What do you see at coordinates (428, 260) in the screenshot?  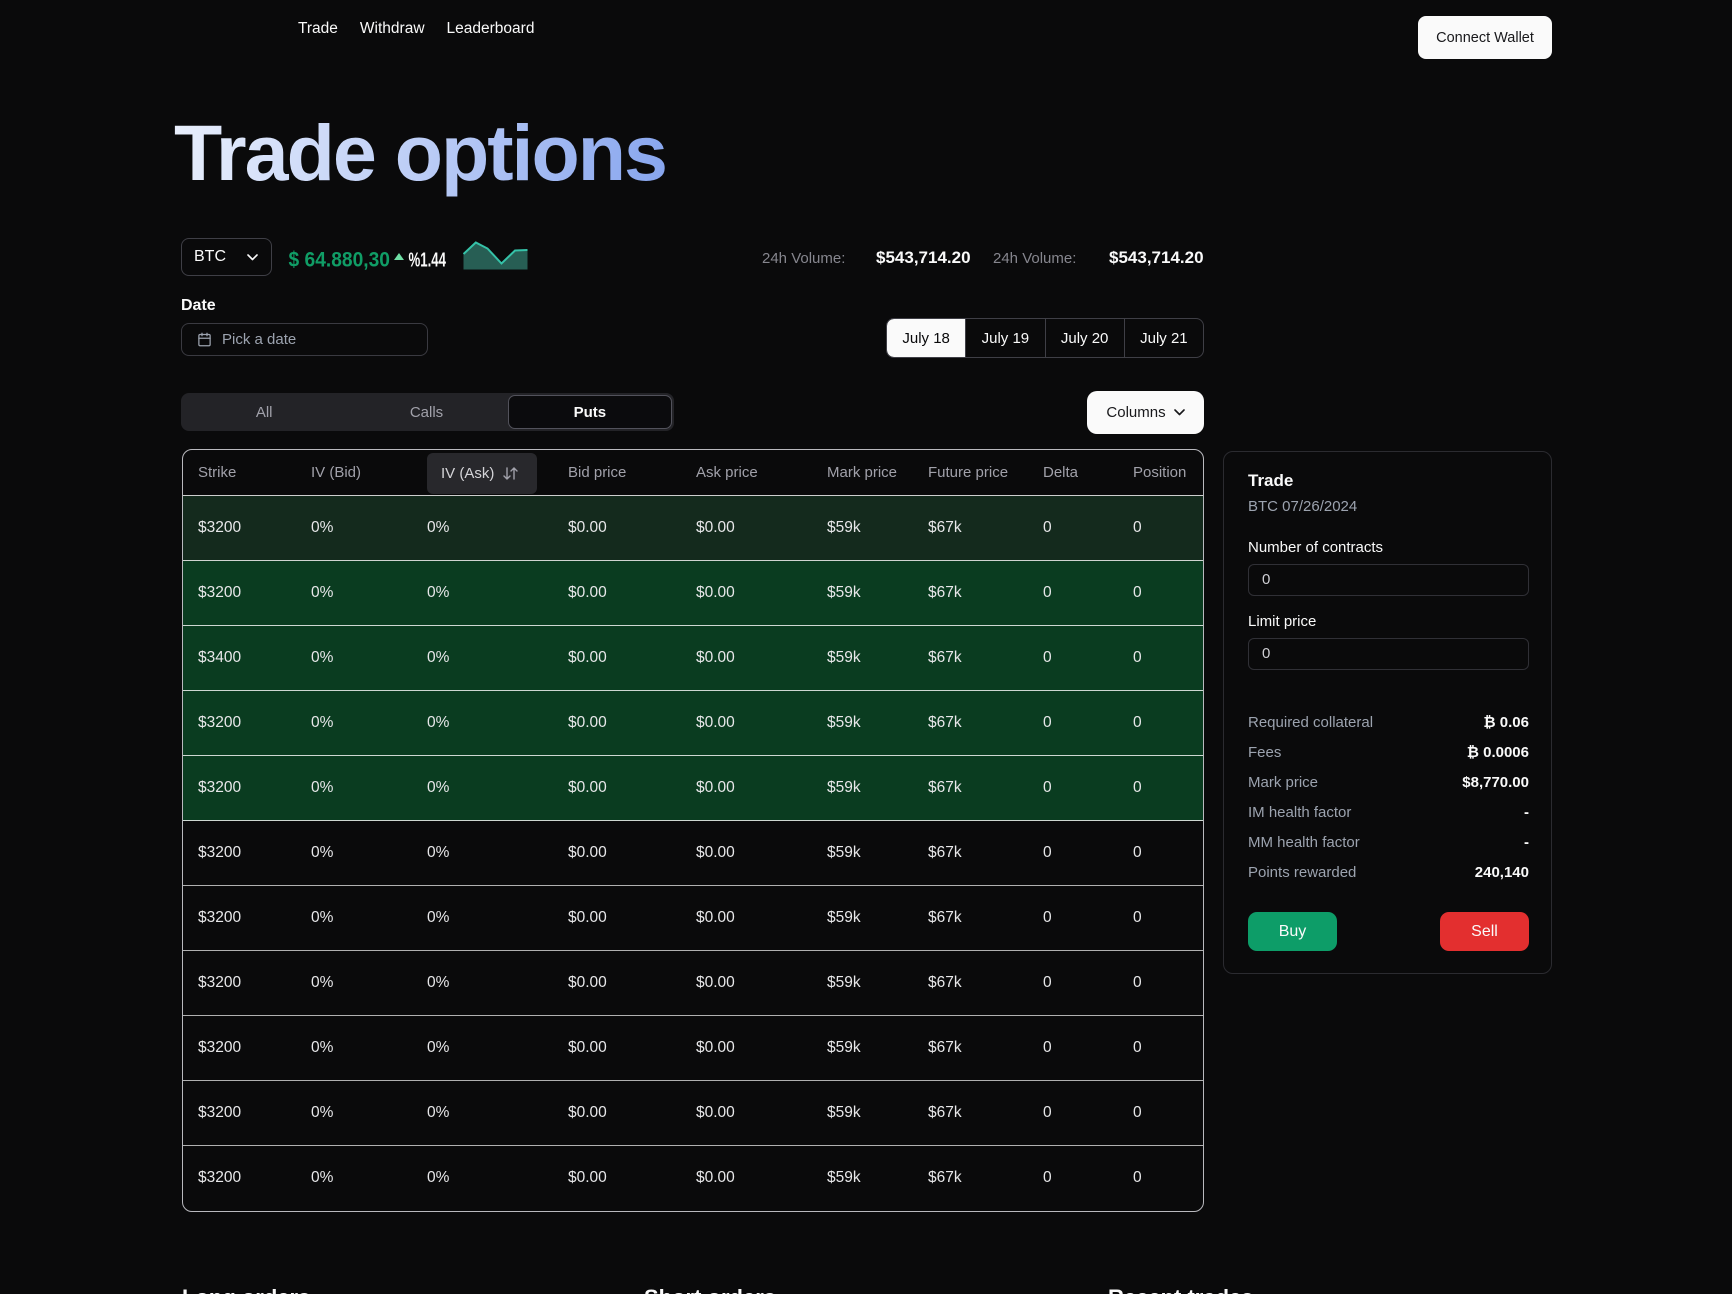 I see `svg-text: %1.44` at bounding box center [428, 260].